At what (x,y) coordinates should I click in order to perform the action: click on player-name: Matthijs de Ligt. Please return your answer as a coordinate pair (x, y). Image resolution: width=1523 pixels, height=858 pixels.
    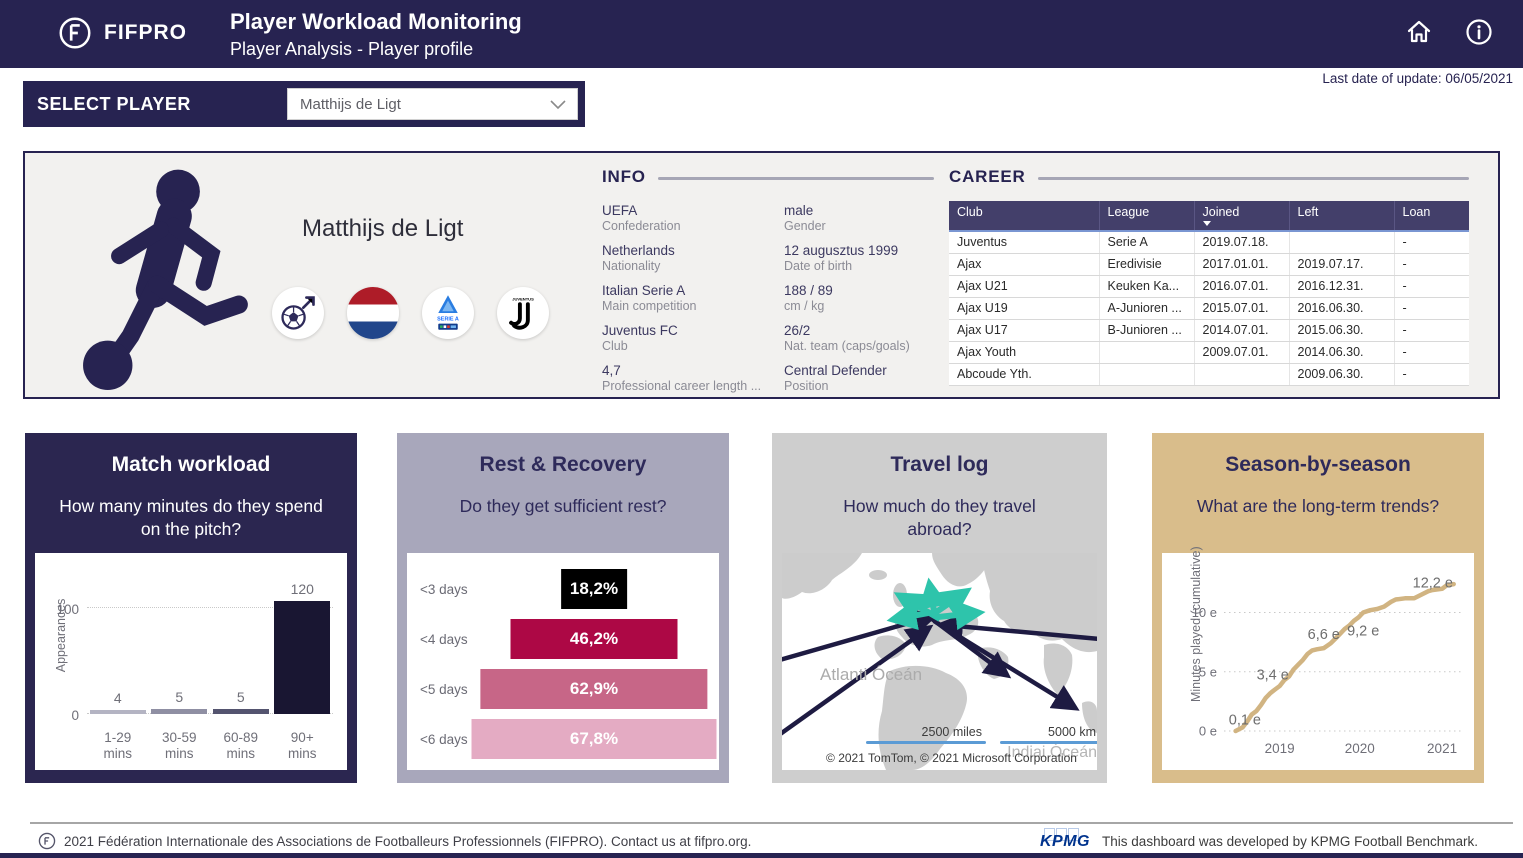
    Looking at the image, I should click on (383, 228).